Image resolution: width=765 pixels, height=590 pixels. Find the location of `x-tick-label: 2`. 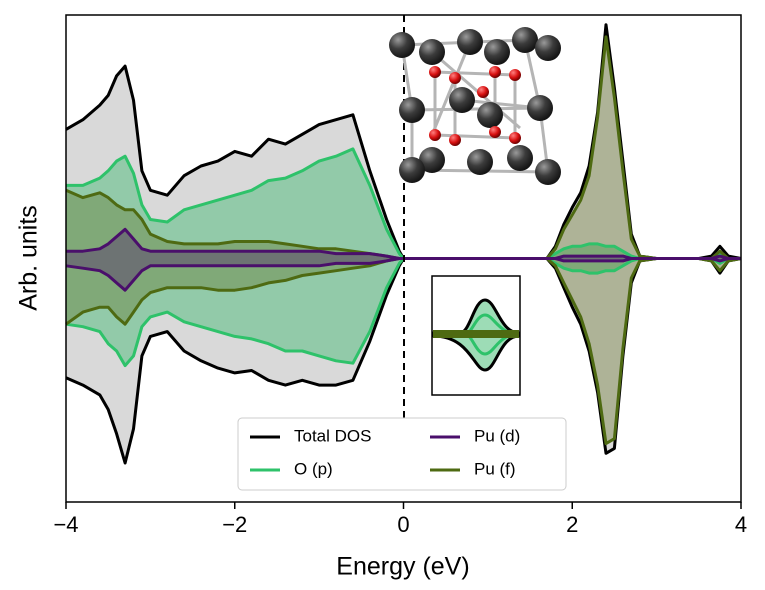

x-tick-label: 2 is located at coordinates (572, 524).